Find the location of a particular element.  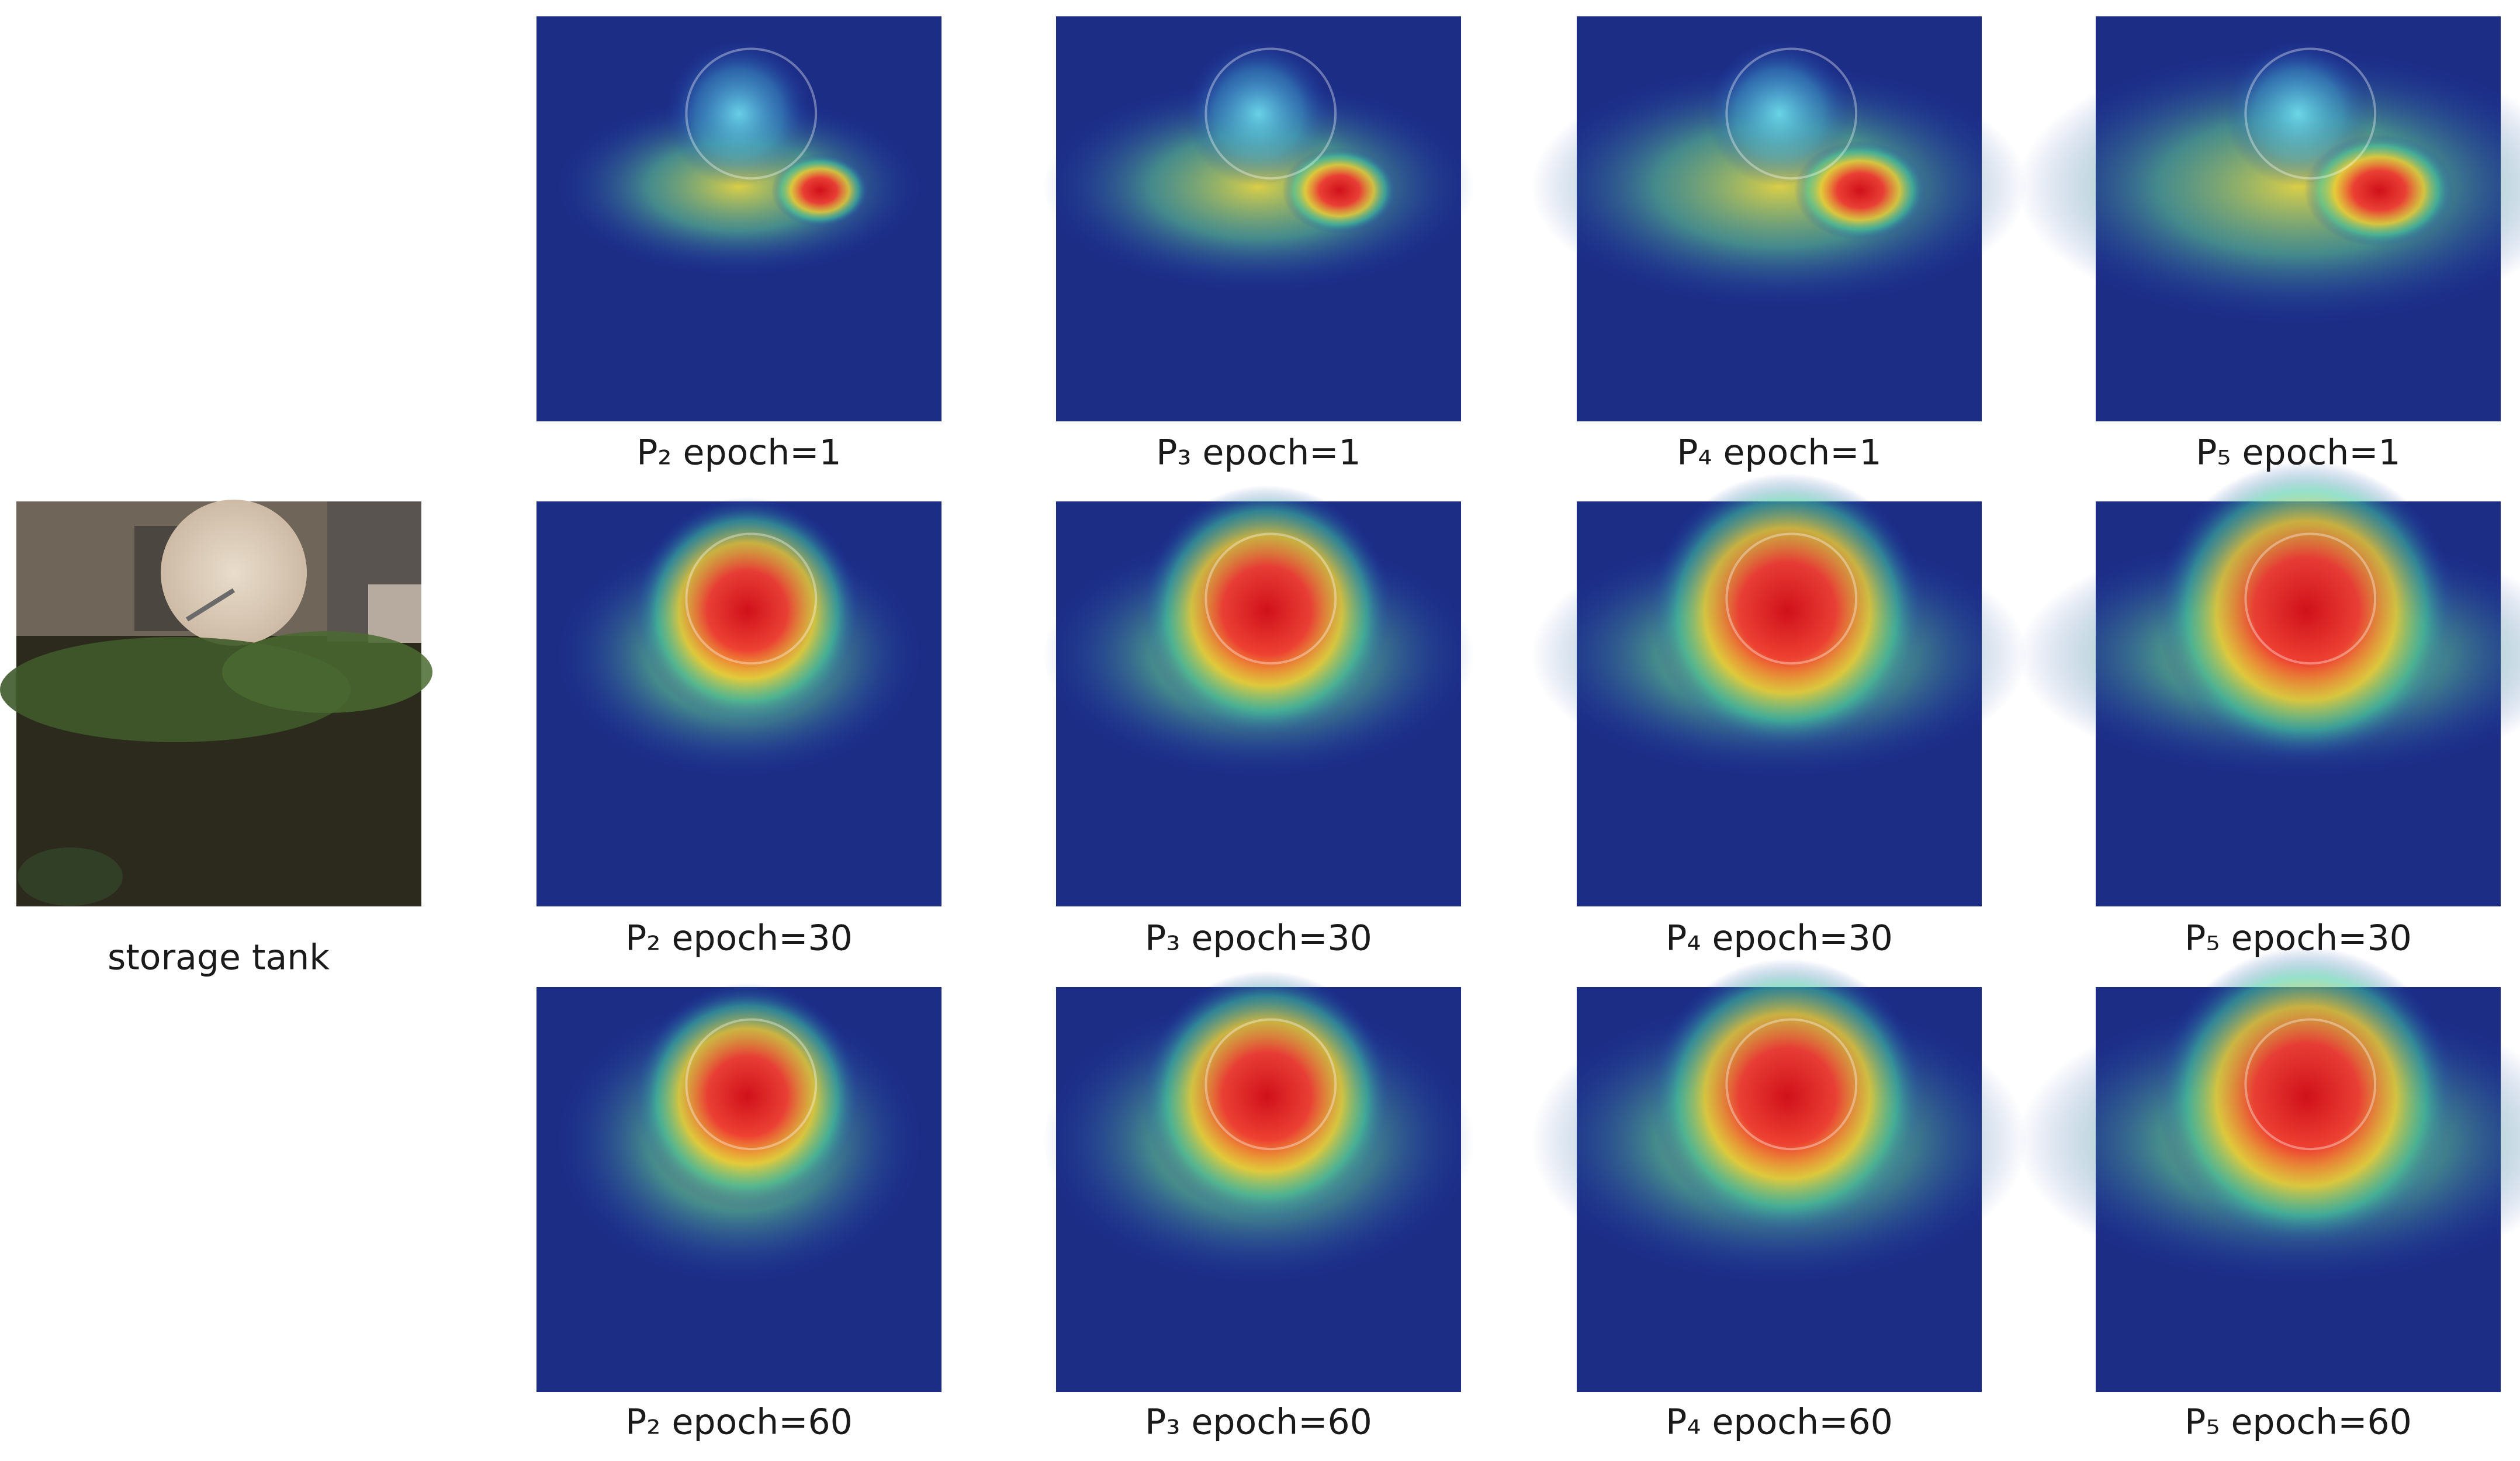

heatmap-caption: P₃ epoch=30 is located at coordinates (1258, 938).